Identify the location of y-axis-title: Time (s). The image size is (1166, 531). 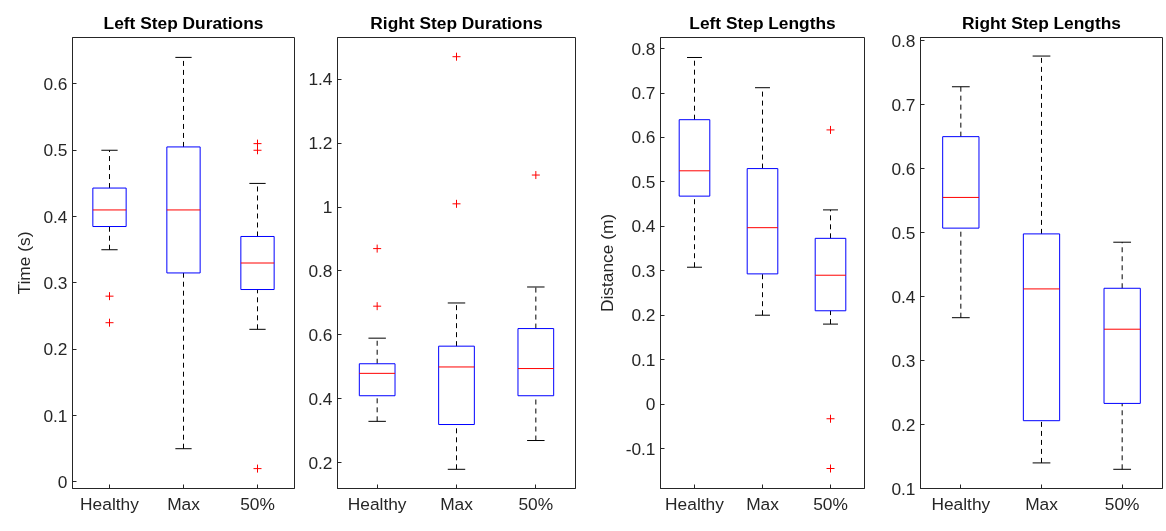
(24, 263).